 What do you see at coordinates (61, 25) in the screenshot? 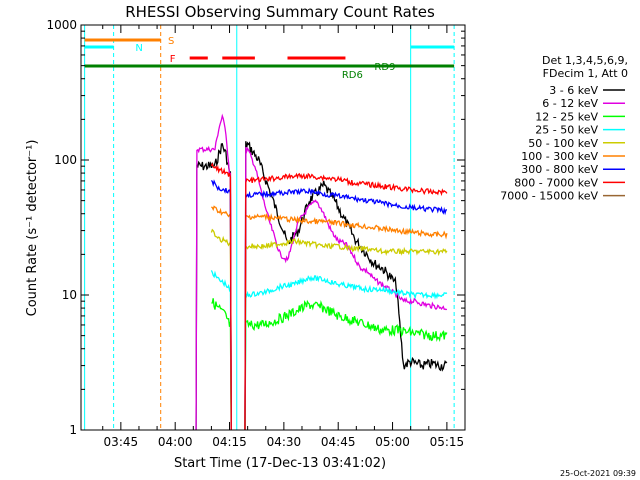
I see `y-tick-label: 1000` at bounding box center [61, 25].